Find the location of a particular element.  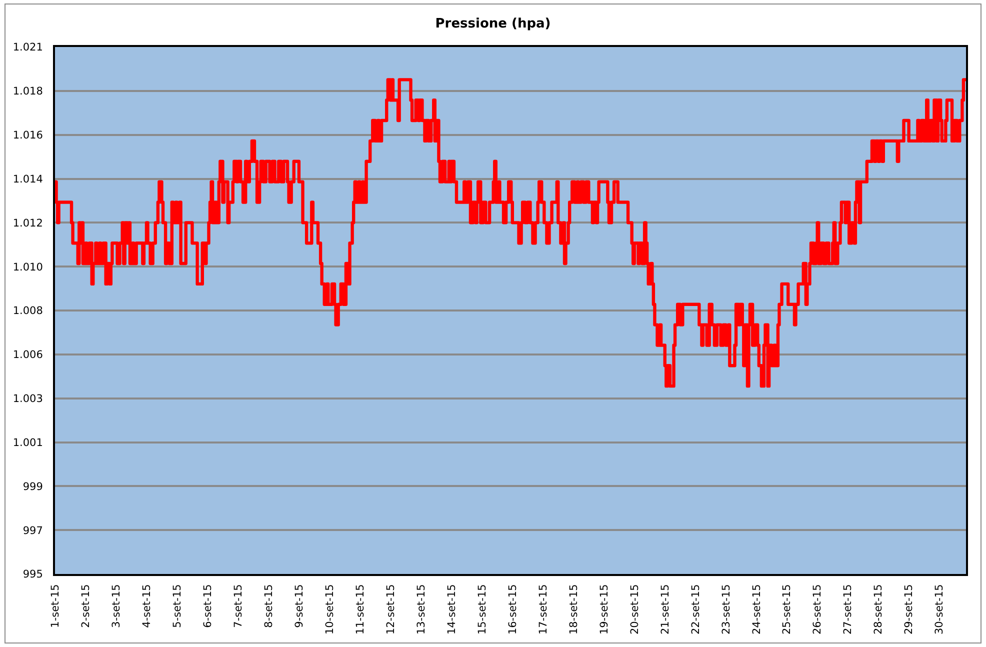

x-tick-label: 3-set-15 is located at coordinates (116, 606).